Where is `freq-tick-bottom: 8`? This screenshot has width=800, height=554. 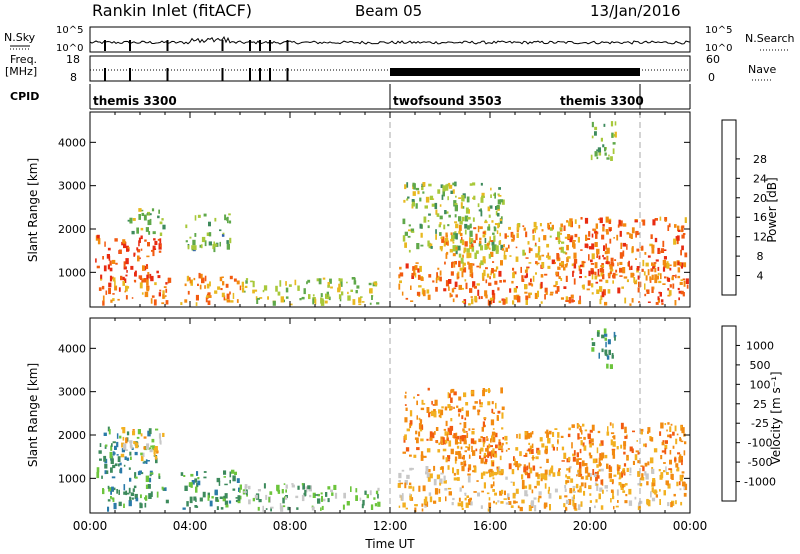 freq-tick-bottom: 8 is located at coordinates (73, 77).